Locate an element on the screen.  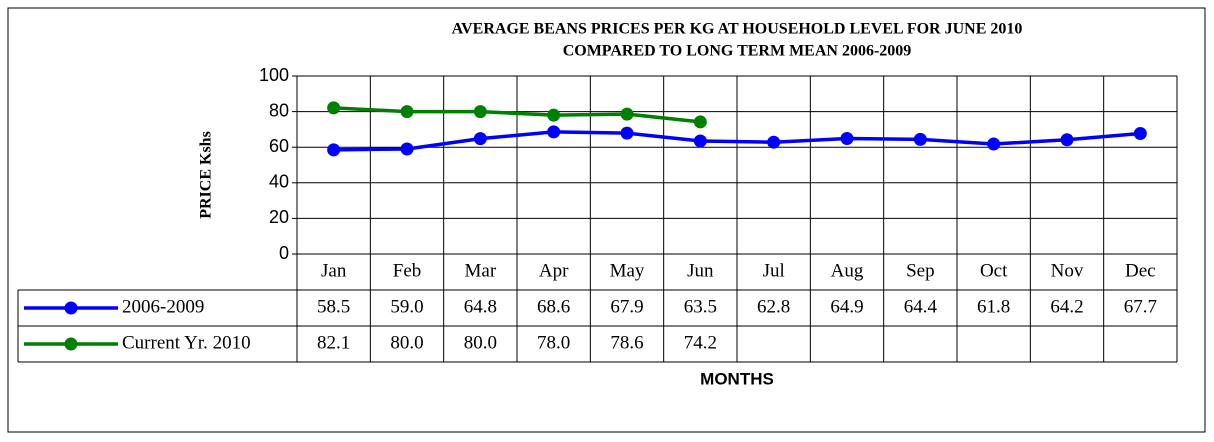
x-tick-label: Mar is located at coordinates (481, 270).